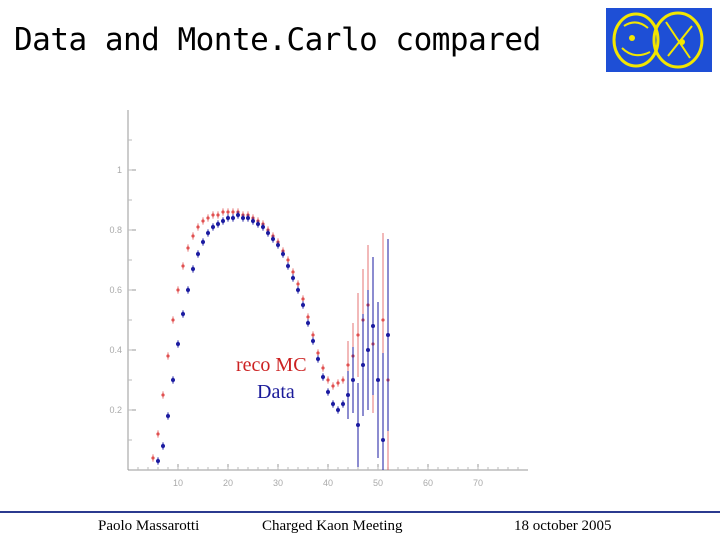 This screenshot has height=540, width=720. What do you see at coordinates (563, 526) in the screenshot?
I see `footer-date: 18 october 2005` at bounding box center [563, 526].